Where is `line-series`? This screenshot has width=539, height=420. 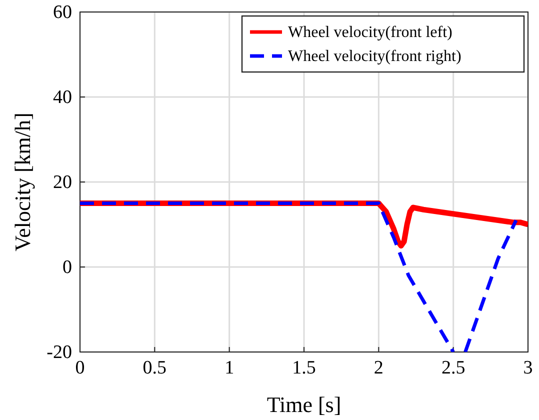 line-series is located at coordinates (491, 285).